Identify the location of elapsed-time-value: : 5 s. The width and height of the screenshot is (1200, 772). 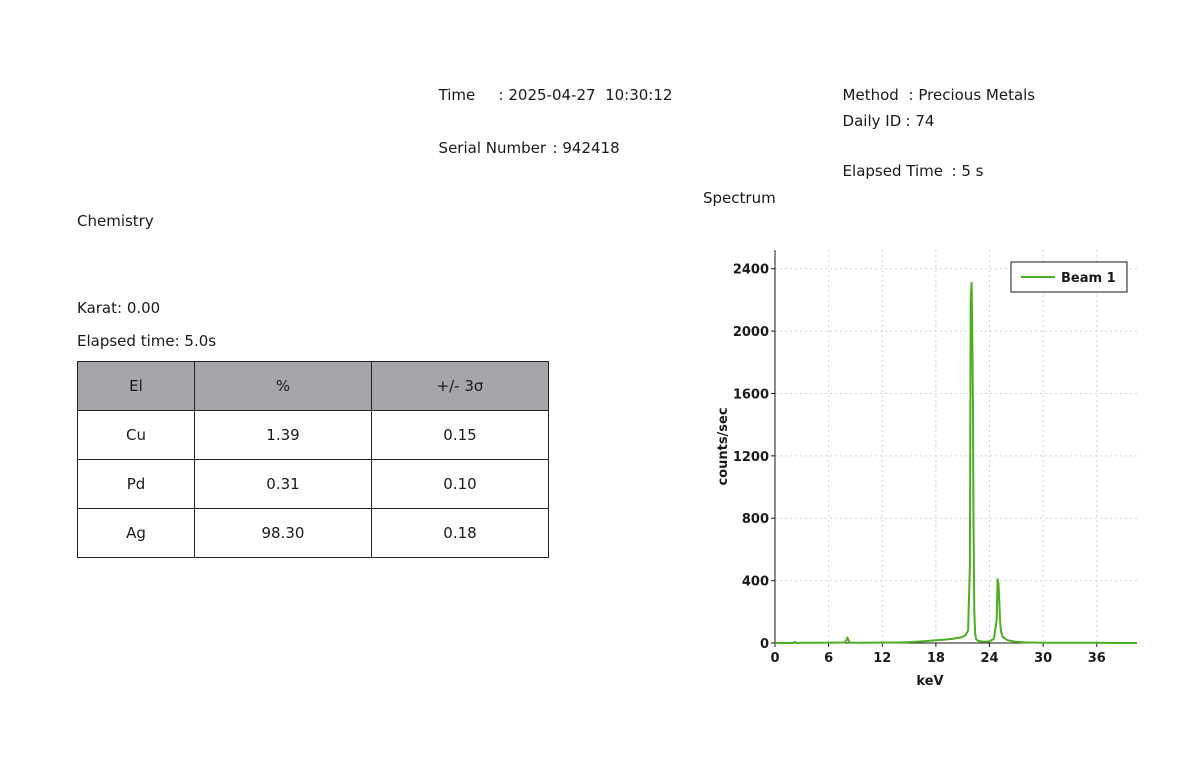
(967, 171).